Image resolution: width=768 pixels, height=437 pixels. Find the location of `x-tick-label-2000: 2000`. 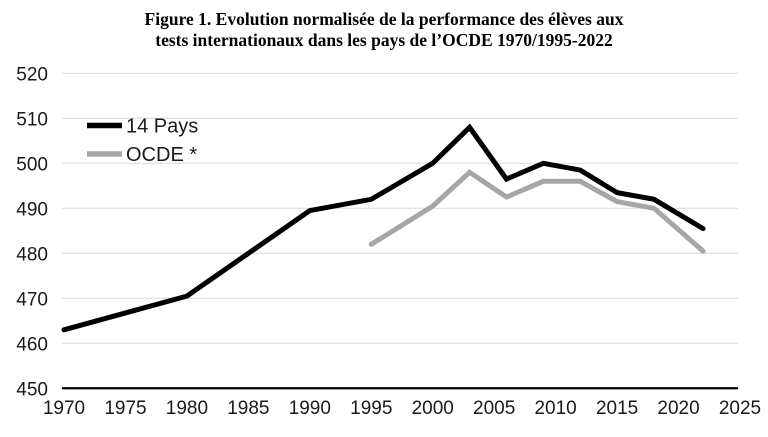

x-tick-label-2000: 2000 is located at coordinates (433, 408).